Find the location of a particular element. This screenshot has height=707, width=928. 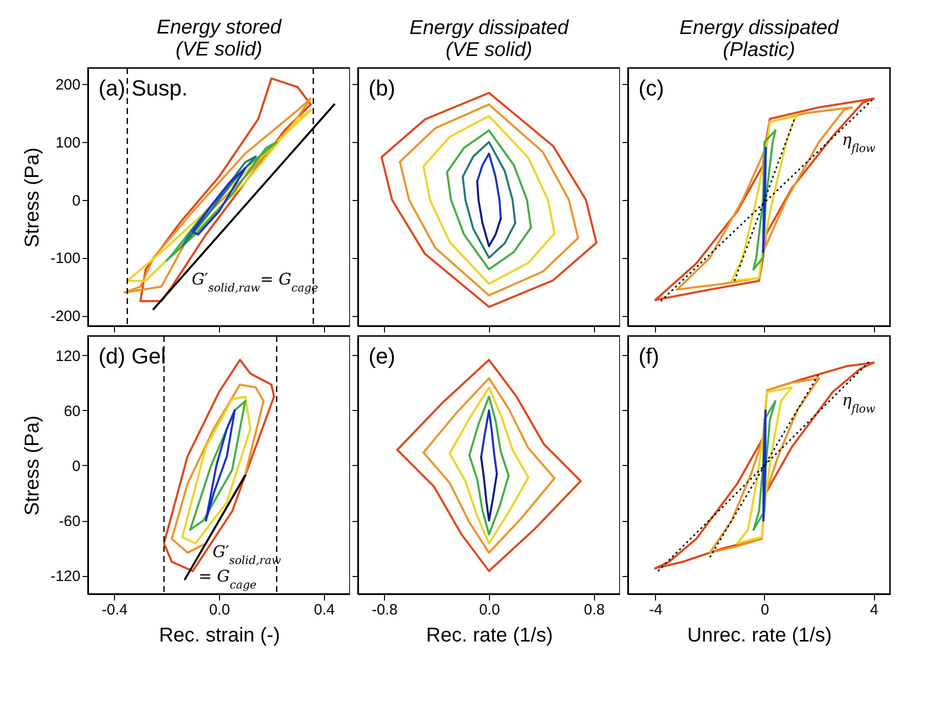

y-tick-label: 100 is located at coordinates (67, 143).